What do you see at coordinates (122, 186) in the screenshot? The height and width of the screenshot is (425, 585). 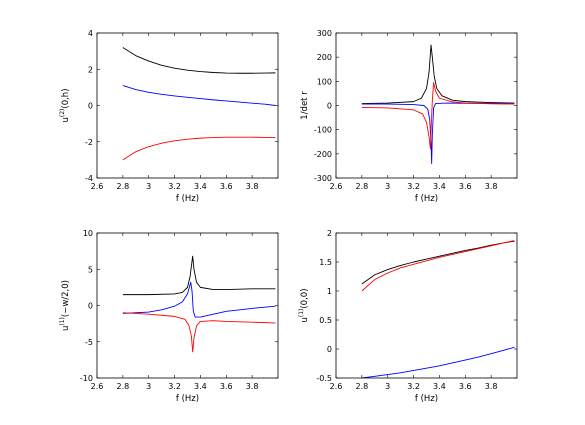 I see `chart-1-xtick-label: 2.8` at bounding box center [122, 186].